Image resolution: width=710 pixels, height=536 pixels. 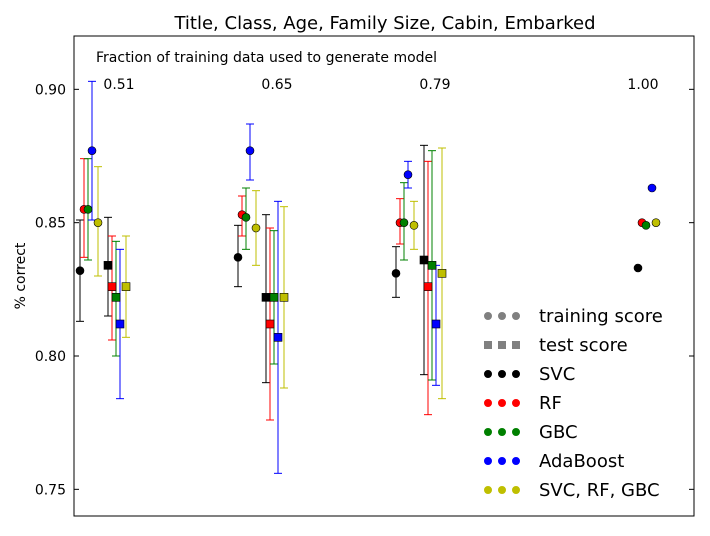 What do you see at coordinates (601, 316) in the screenshot?
I see `legend-label: training score` at bounding box center [601, 316].